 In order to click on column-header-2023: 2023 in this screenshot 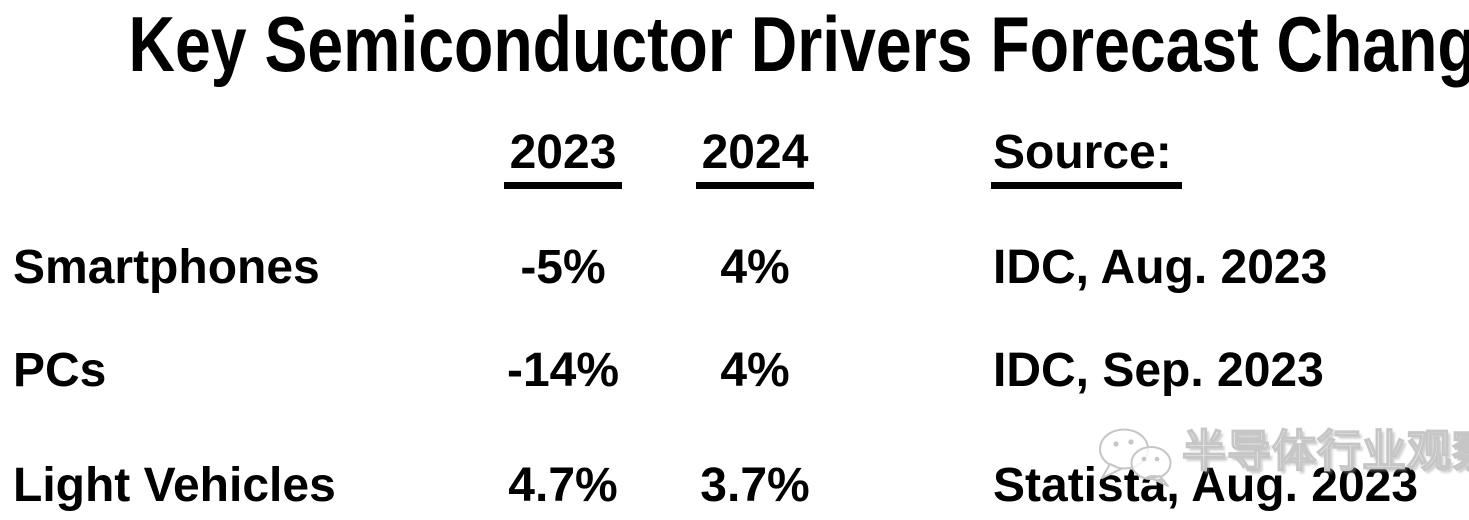, I will do `click(563, 159)`.